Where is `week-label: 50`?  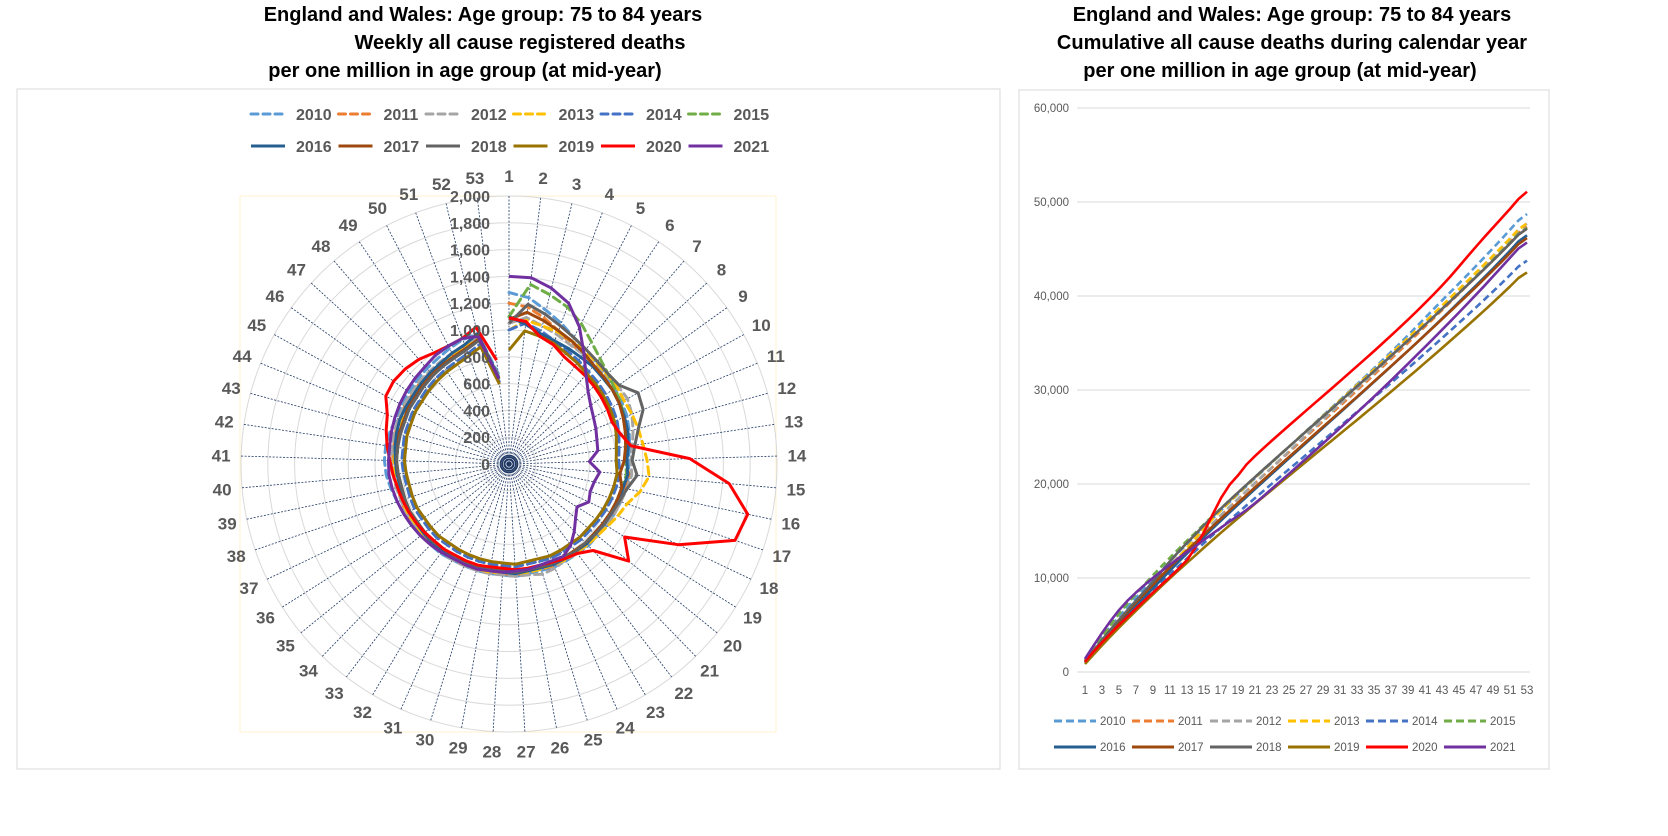 week-label: 50 is located at coordinates (377, 208).